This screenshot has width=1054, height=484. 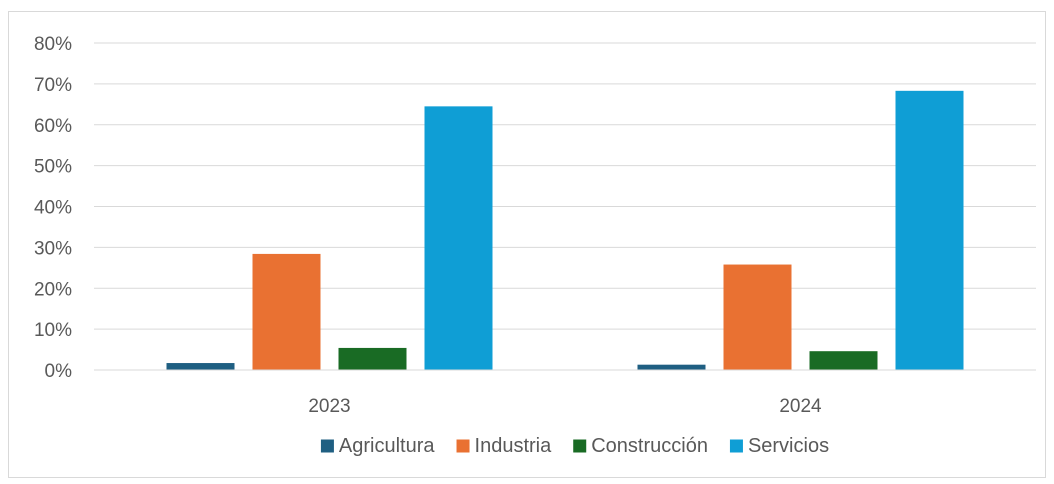 I want to click on legend-item-industria: Industria, so click(x=504, y=446).